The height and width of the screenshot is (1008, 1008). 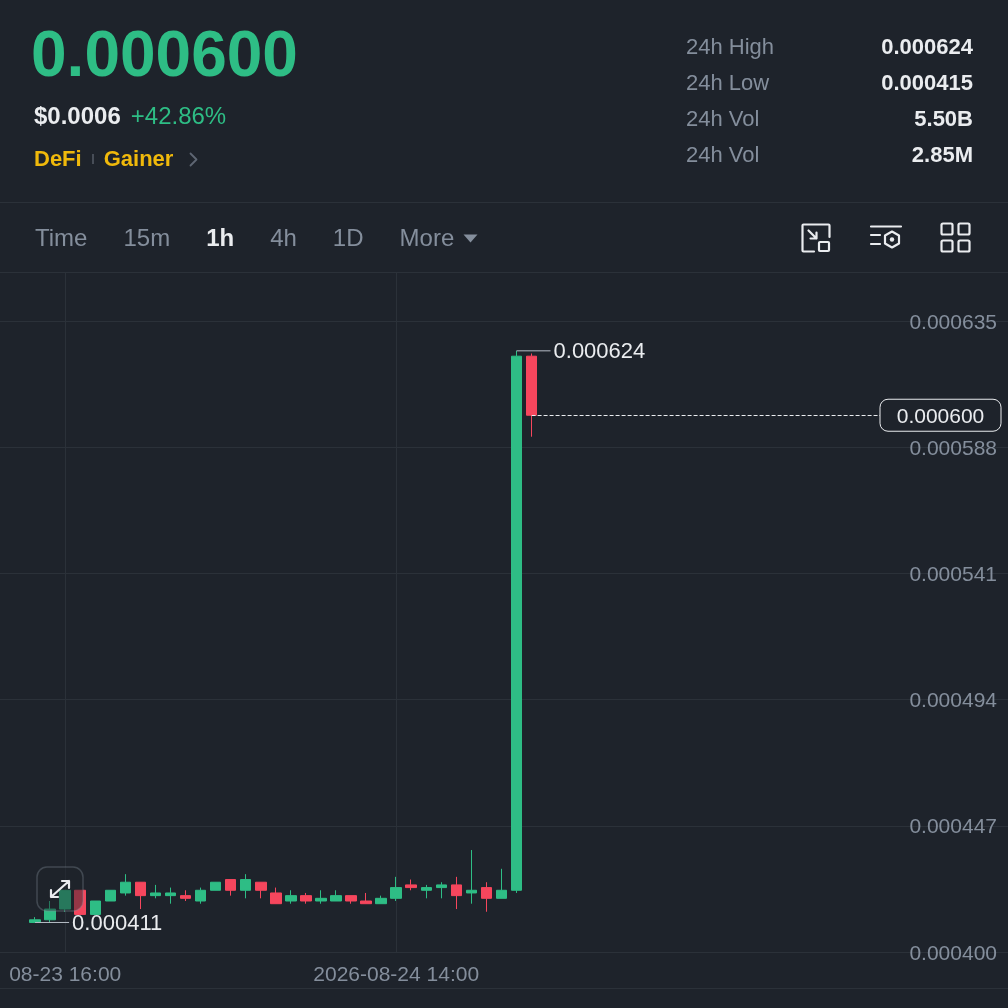 I want to click on text: 1D, so click(x=348, y=238).